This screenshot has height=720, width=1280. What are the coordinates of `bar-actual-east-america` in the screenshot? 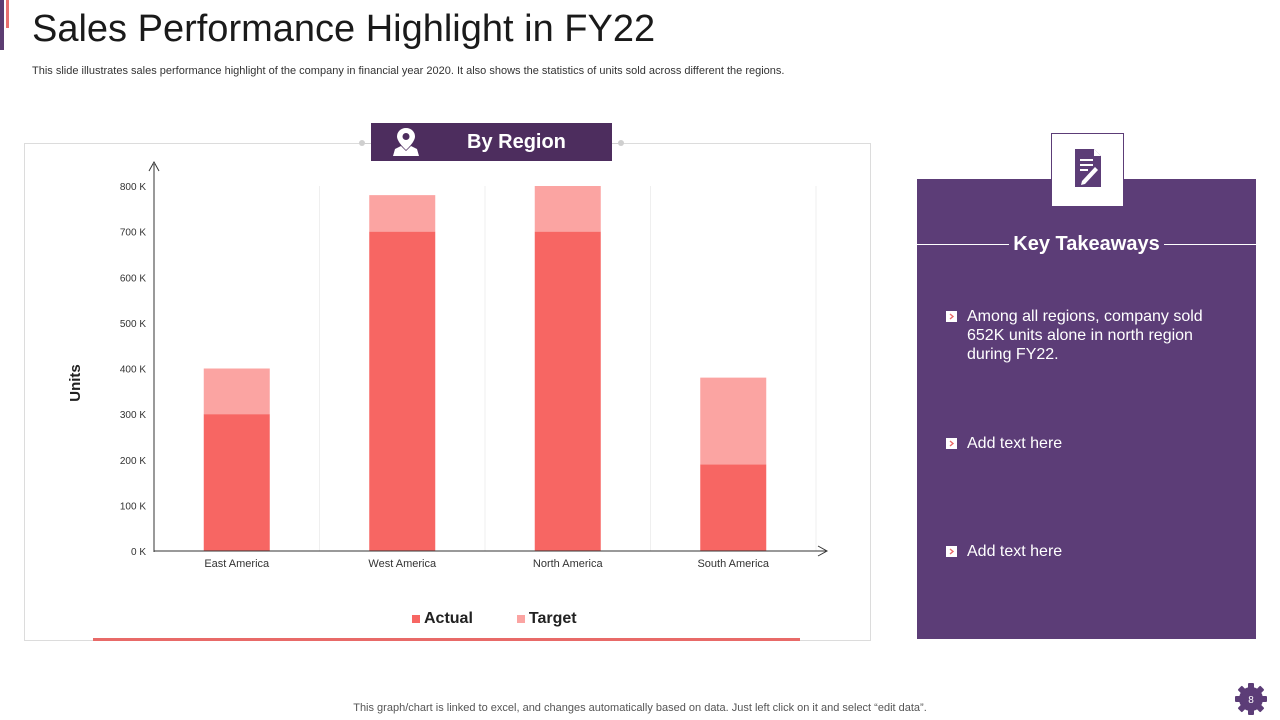 It's located at (236, 482).